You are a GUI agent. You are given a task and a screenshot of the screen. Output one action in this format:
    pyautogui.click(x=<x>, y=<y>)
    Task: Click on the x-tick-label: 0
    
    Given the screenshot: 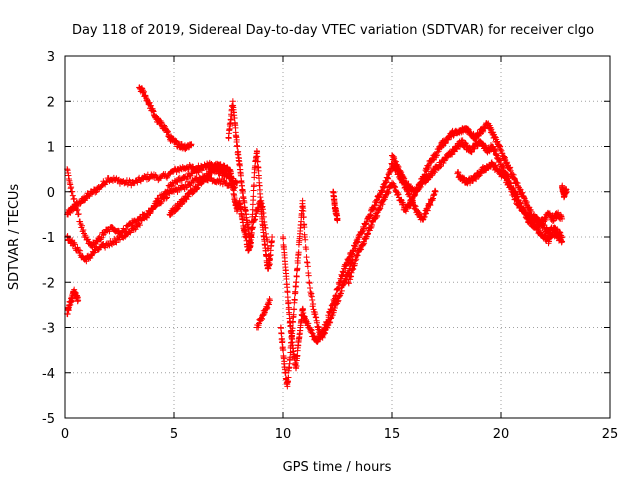 What is the action you would take?
    pyautogui.click(x=65, y=434)
    